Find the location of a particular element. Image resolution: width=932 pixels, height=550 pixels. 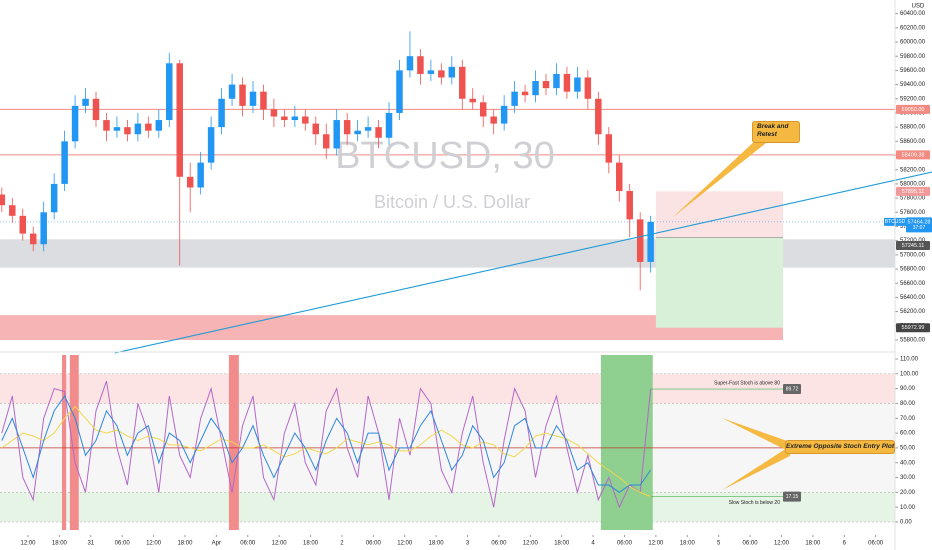

oversold-value: 17.15 is located at coordinates (792, 497).